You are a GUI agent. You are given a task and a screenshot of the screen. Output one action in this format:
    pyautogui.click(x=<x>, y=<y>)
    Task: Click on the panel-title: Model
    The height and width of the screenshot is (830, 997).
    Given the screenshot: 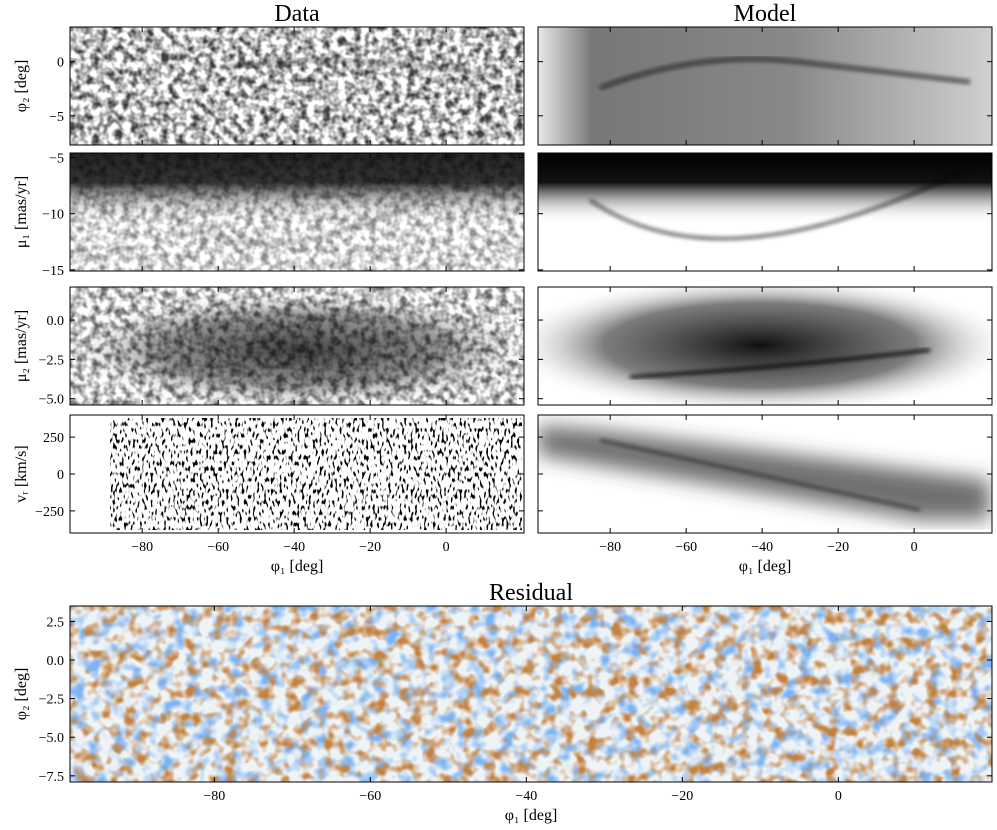 What is the action you would take?
    pyautogui.click(x=765, y=14)
    